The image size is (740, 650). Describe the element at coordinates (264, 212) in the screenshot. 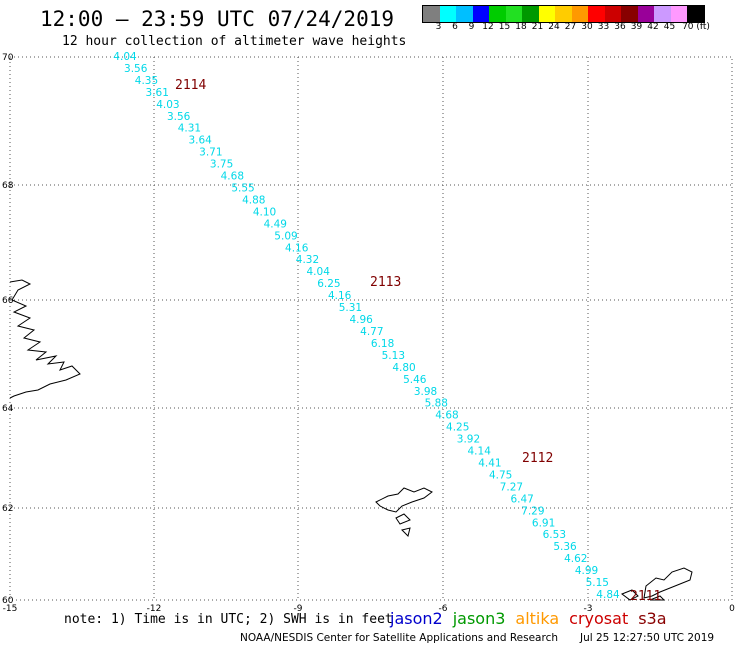

I see `swh-value: 4.10` at that location.